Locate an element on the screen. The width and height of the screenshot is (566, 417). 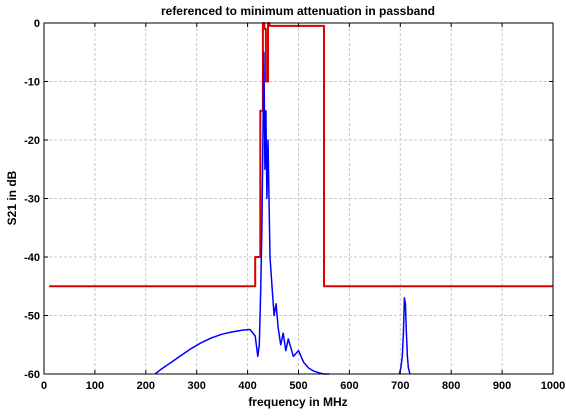
response-peak-2-series-line is located at coordinates (404, 336).